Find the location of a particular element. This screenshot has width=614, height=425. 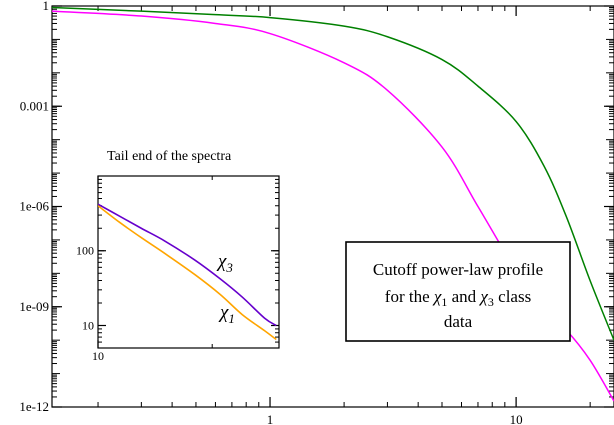

inset-series-lines is located at coordinates (187, 272).